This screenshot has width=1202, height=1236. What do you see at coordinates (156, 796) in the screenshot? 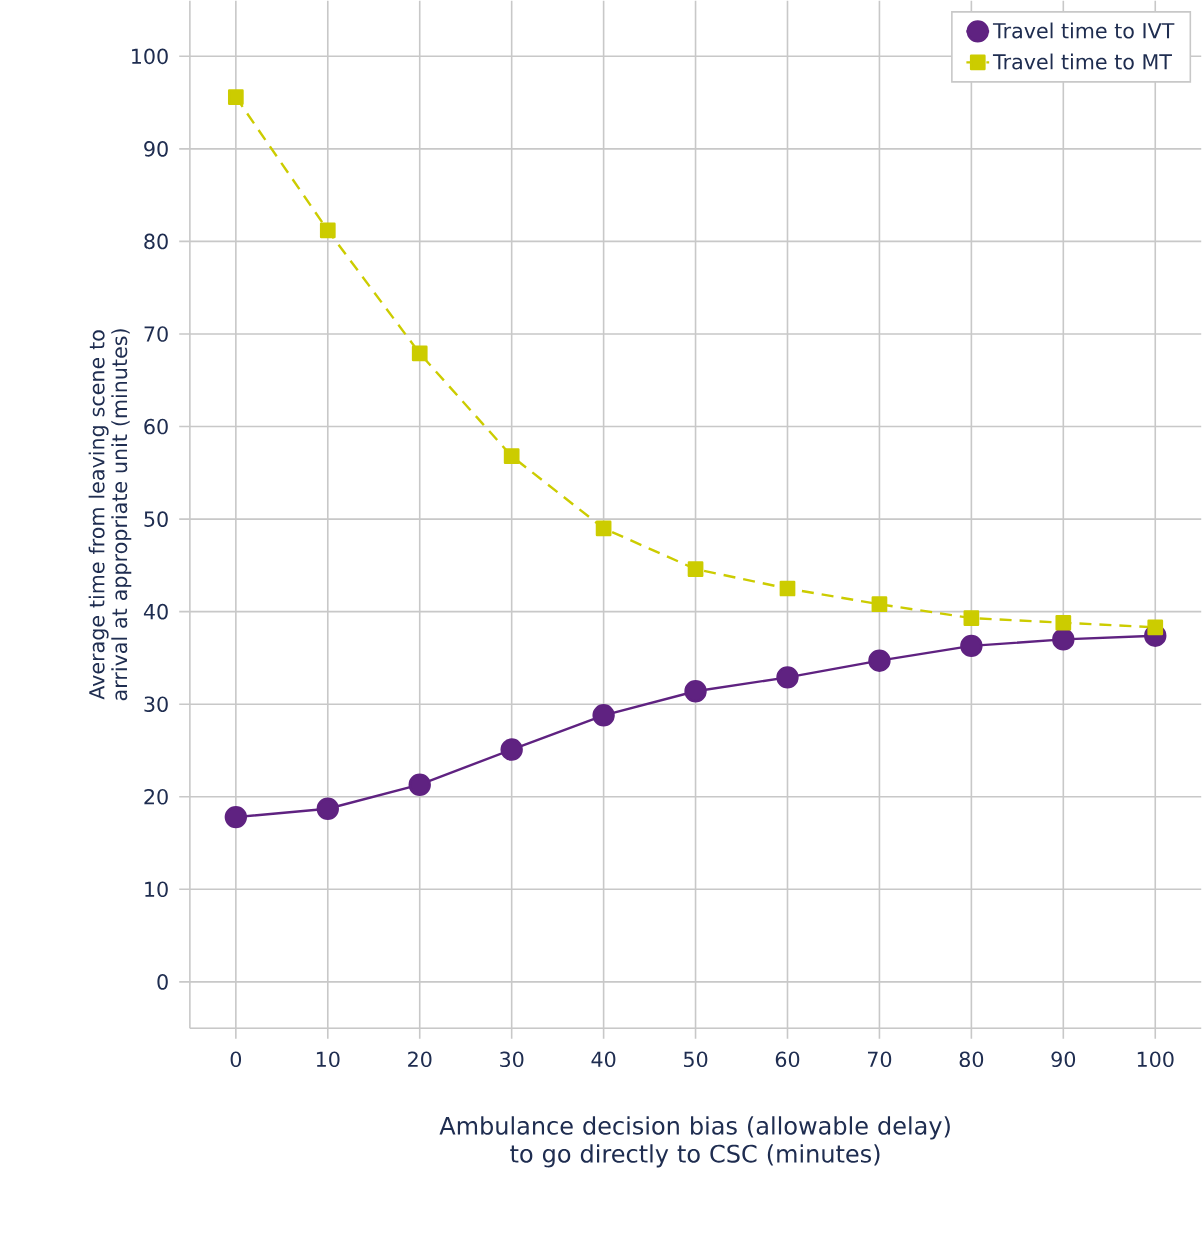
I see `y-tick-label: 20` at bounding box center [156, 796].